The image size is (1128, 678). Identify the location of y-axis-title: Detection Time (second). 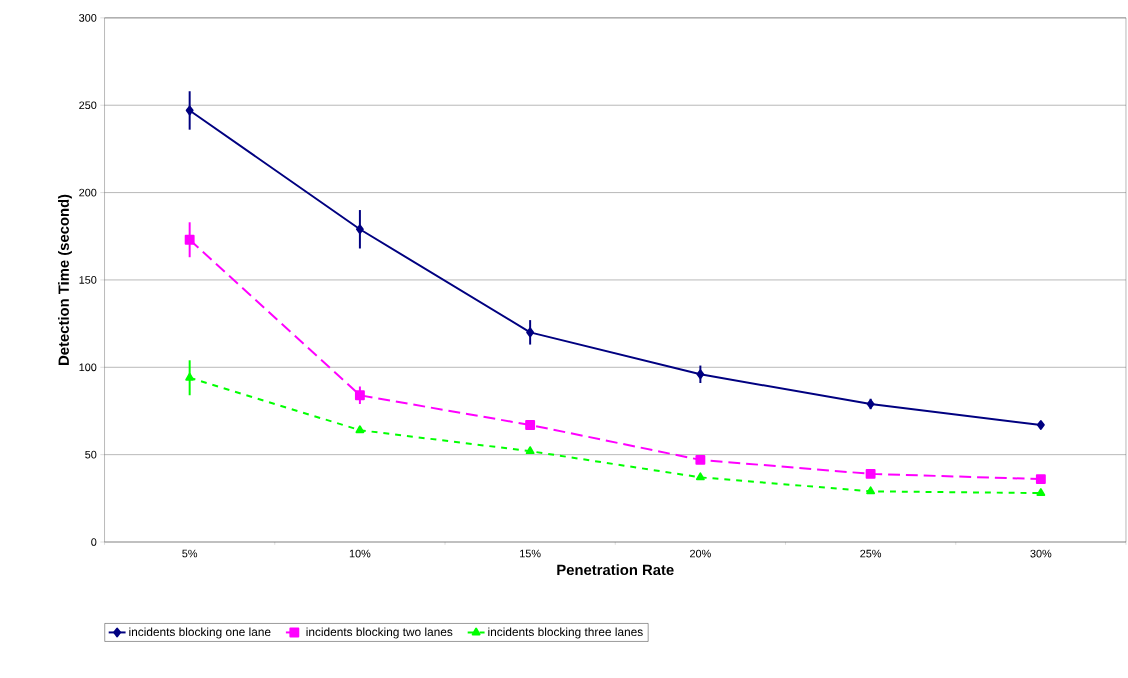
(65, 279).